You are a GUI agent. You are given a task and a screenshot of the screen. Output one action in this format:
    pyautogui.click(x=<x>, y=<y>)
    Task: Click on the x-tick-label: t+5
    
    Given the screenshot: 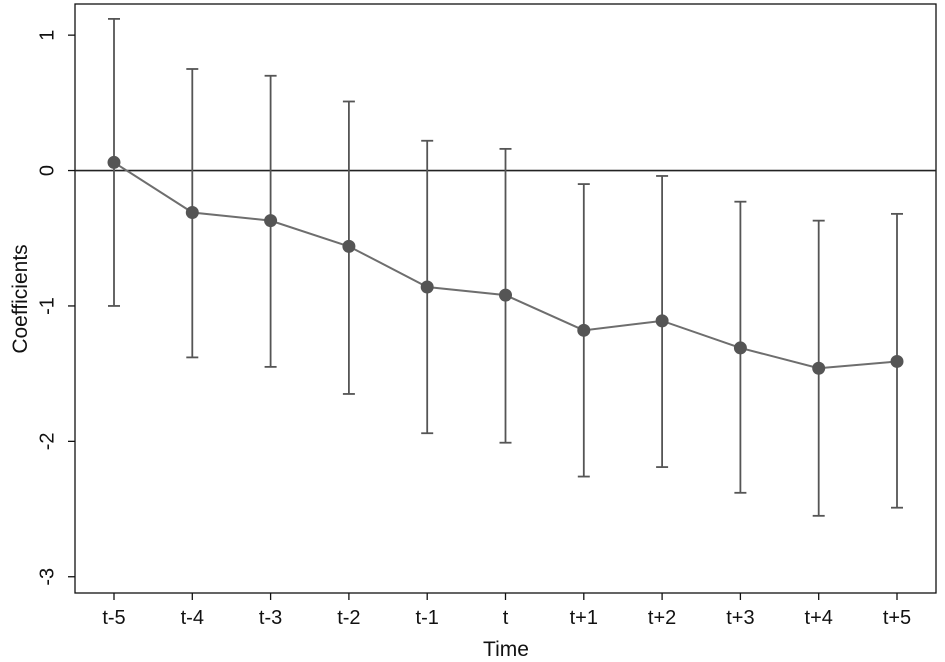 What is the action you would take?
    pyautogui.click(x=897, y=618)
    